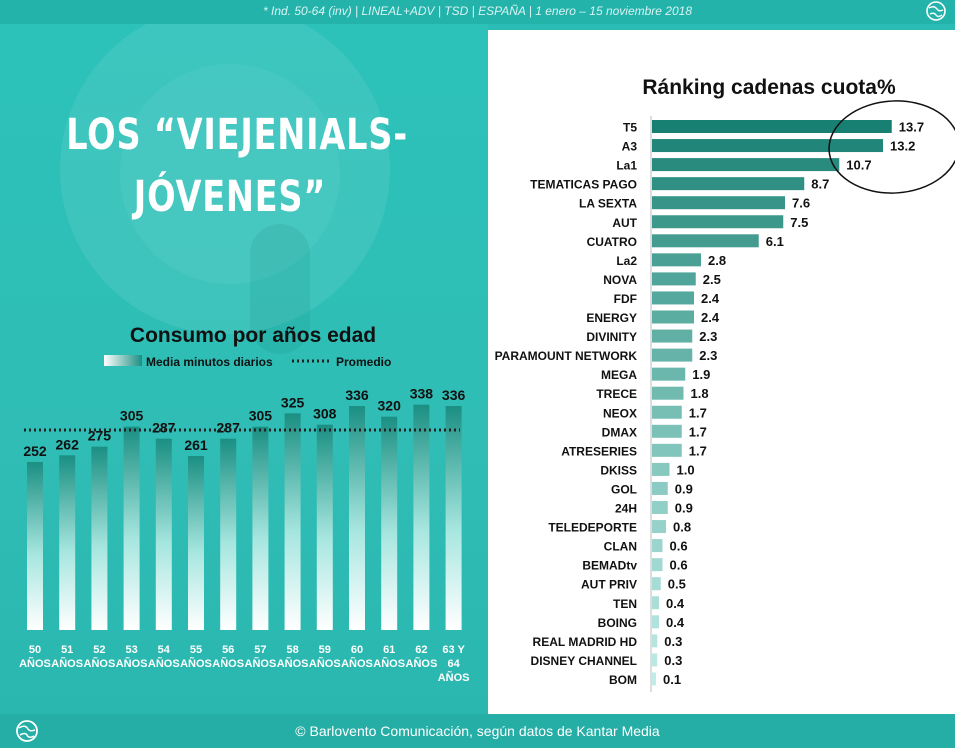 Image resolution: width=955 pixels, height=748 pixels. Describe the element at coordinates (209, 362) in the screenshot. I see `legend-bar-label: Media minutos diarios` at that location.